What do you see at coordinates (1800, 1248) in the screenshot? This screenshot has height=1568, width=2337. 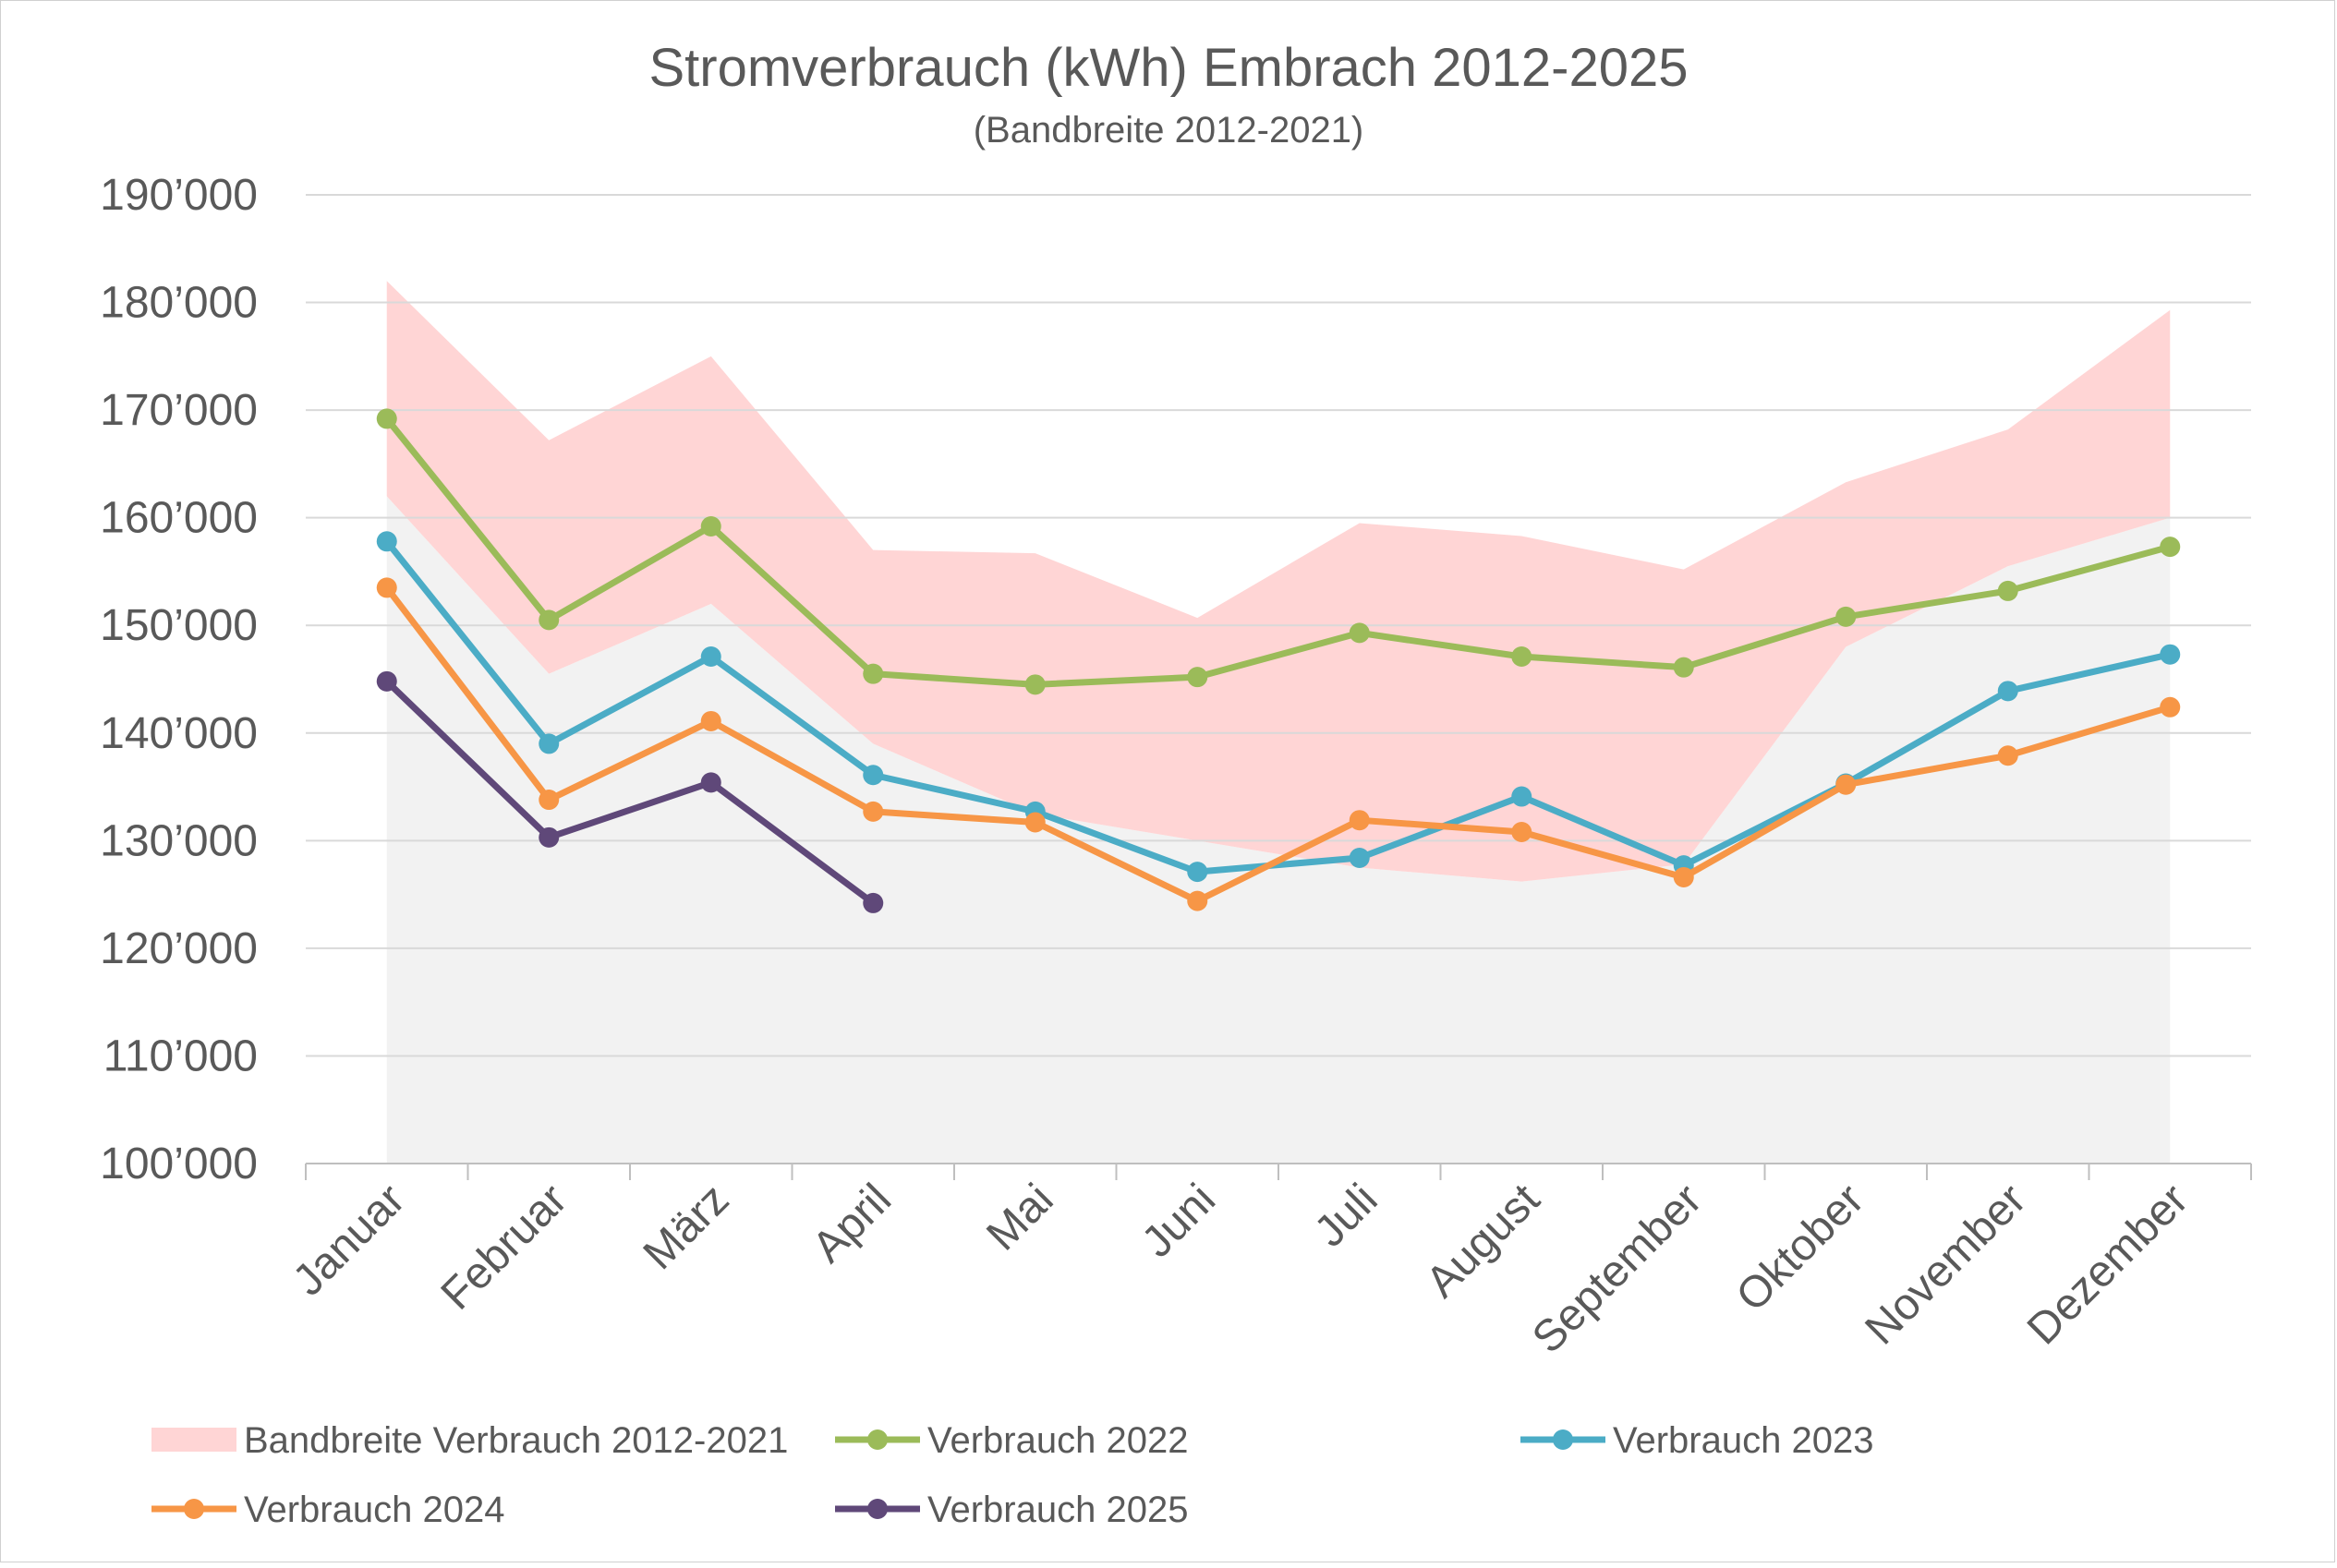 I see `x-tick-label: Oktober` at bounding box center [1800, 1248].